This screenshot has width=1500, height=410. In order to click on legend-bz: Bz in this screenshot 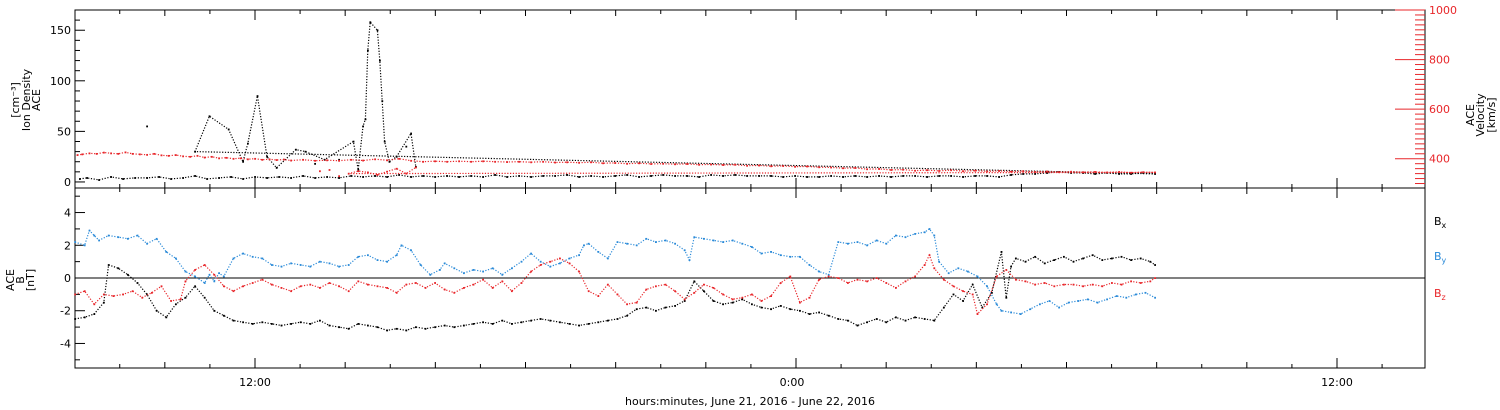, I will do `click(1440, 294)`.